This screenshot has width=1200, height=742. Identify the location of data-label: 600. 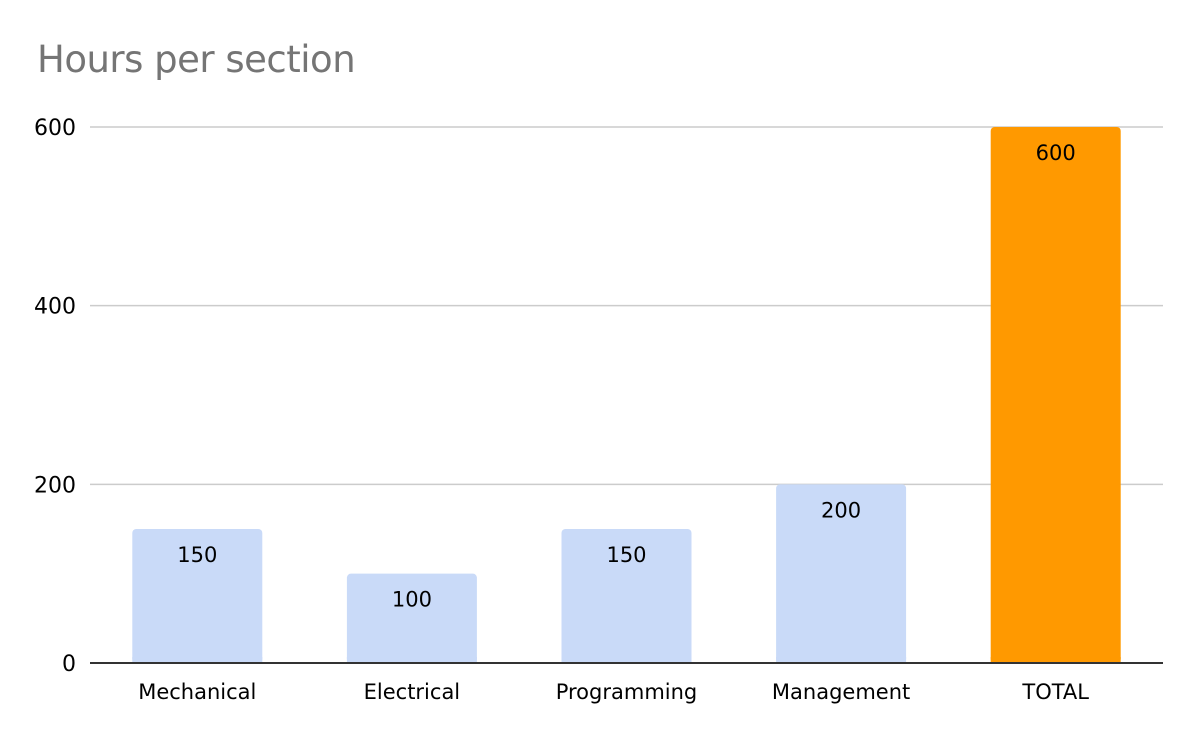
(1056, 153).